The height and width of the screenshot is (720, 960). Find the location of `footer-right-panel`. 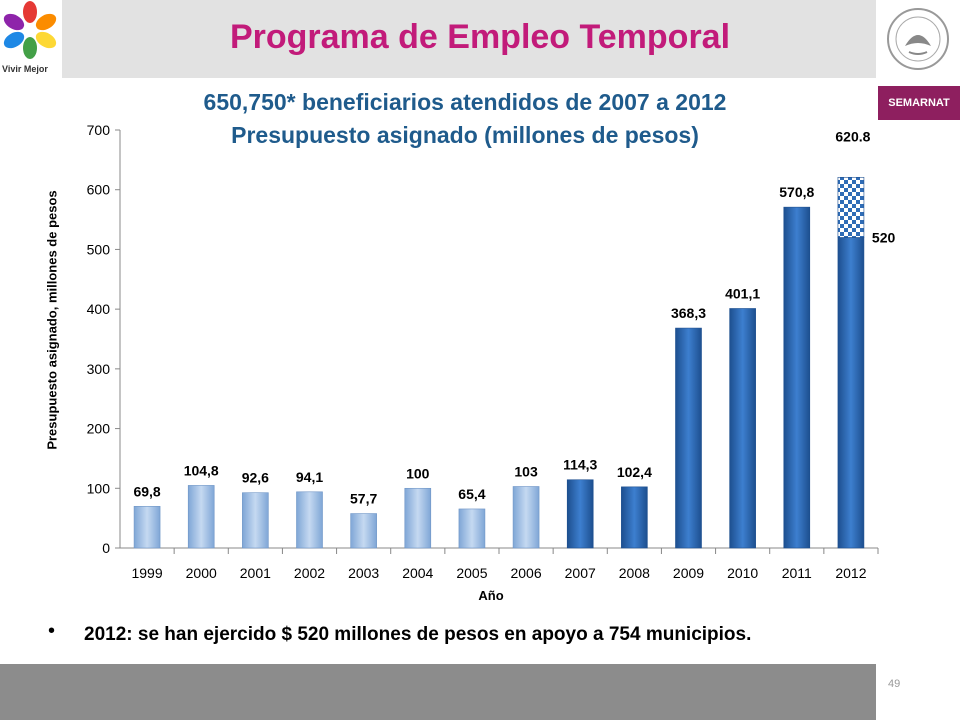

footer-right-panel is located at coordinates (918, 692).